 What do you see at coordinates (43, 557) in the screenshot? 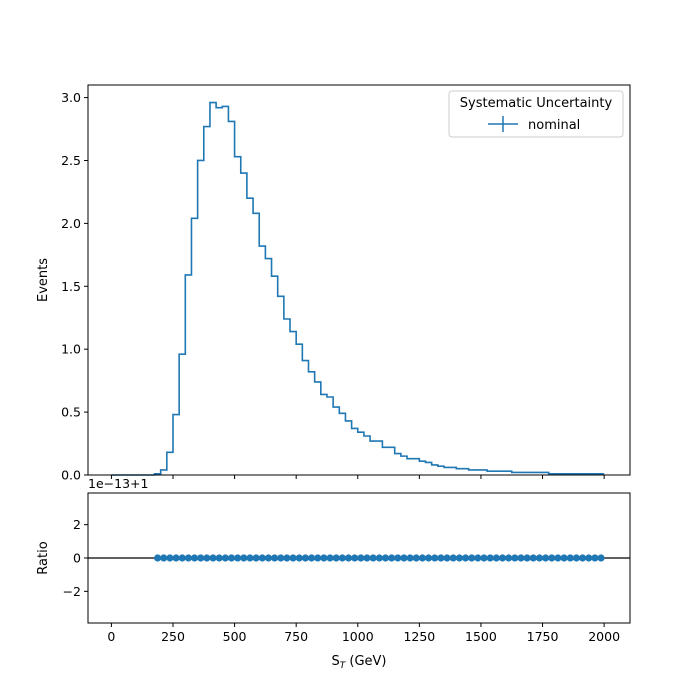
I see `ratio-y-axis-label: Ratio` at bounding box center [43, 557].